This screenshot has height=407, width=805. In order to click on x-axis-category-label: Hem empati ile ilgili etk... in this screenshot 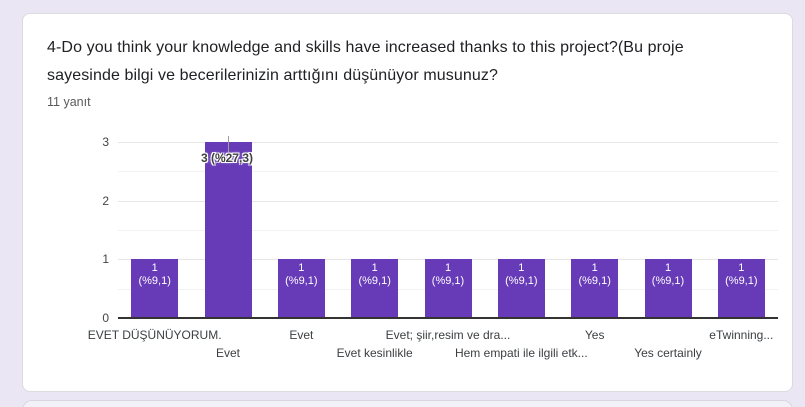, I will do `click(521, 353)`.